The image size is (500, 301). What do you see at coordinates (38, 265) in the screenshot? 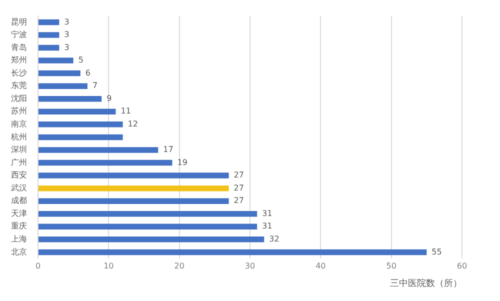
I see `x-tick-label: 0` at bounding box center [38, 265].